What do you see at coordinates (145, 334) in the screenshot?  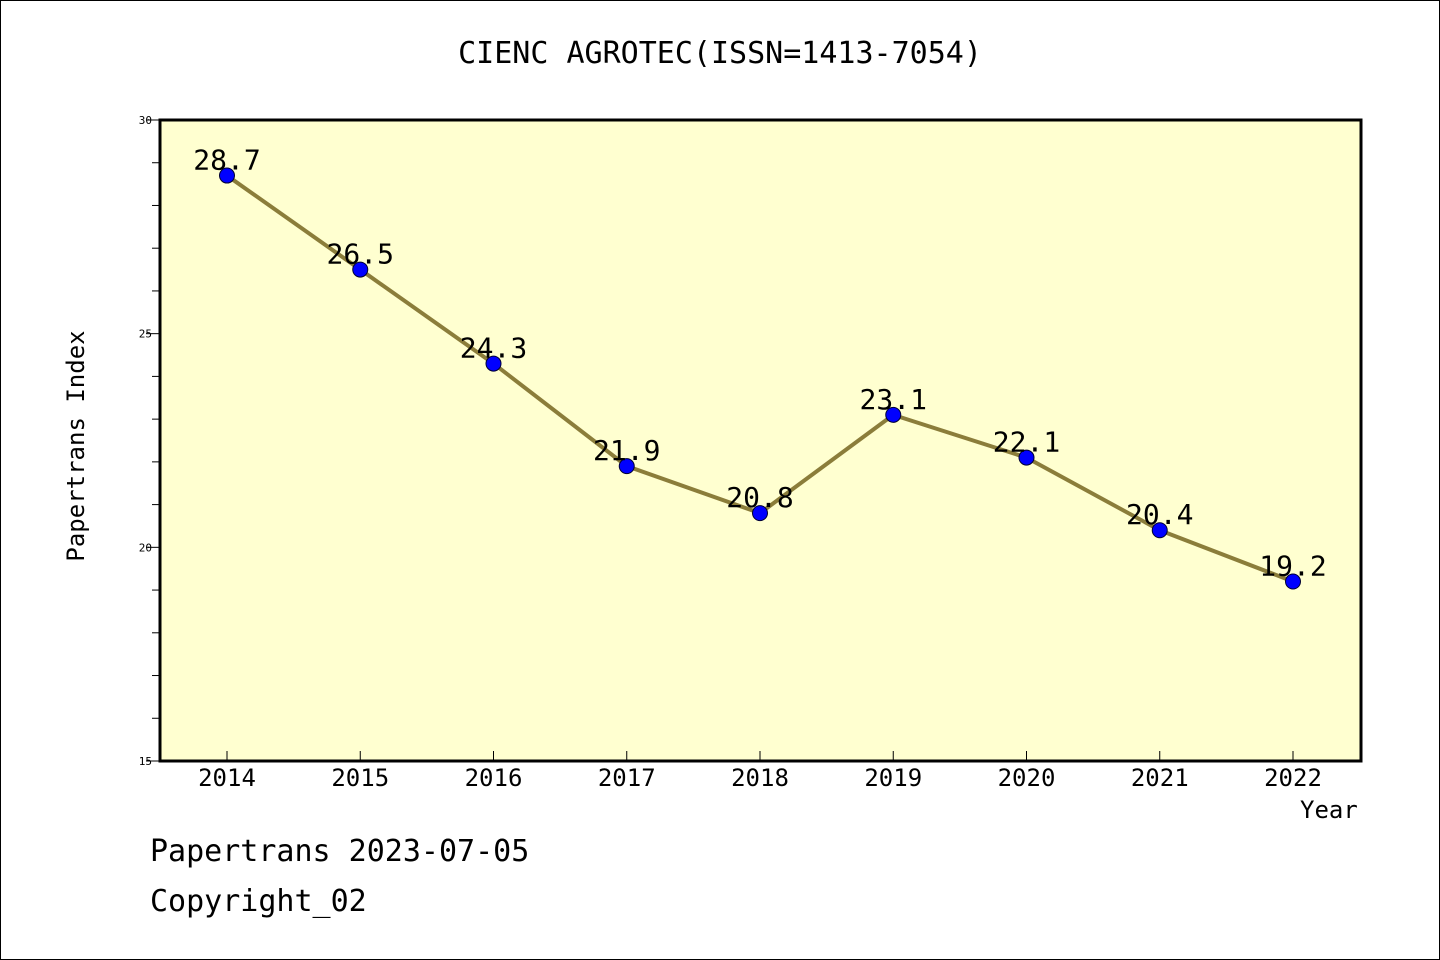 I see `y-tick-label: 25` at bounding box center [145, 334].